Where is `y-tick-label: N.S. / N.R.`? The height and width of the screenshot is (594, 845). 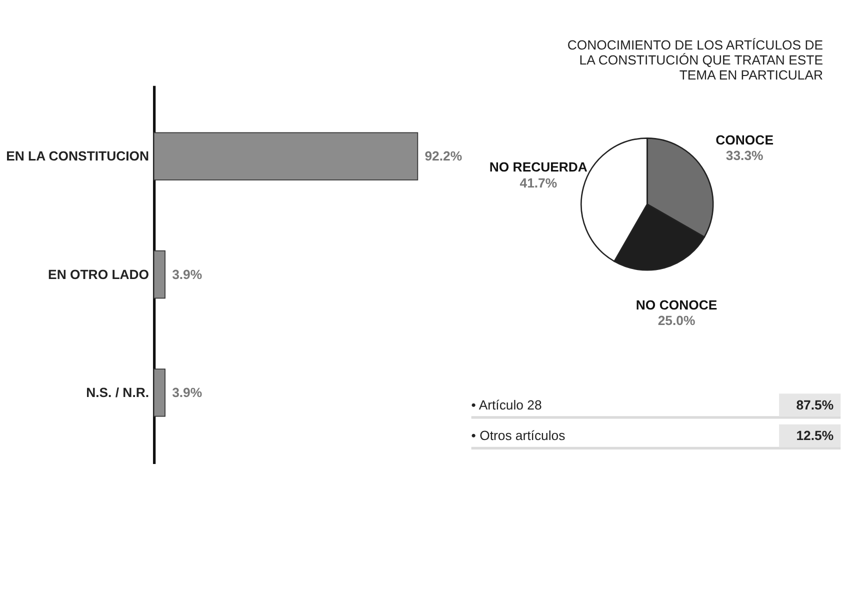 y-tick-label: N.S. / N.R. is located at coordinates (118, 392).